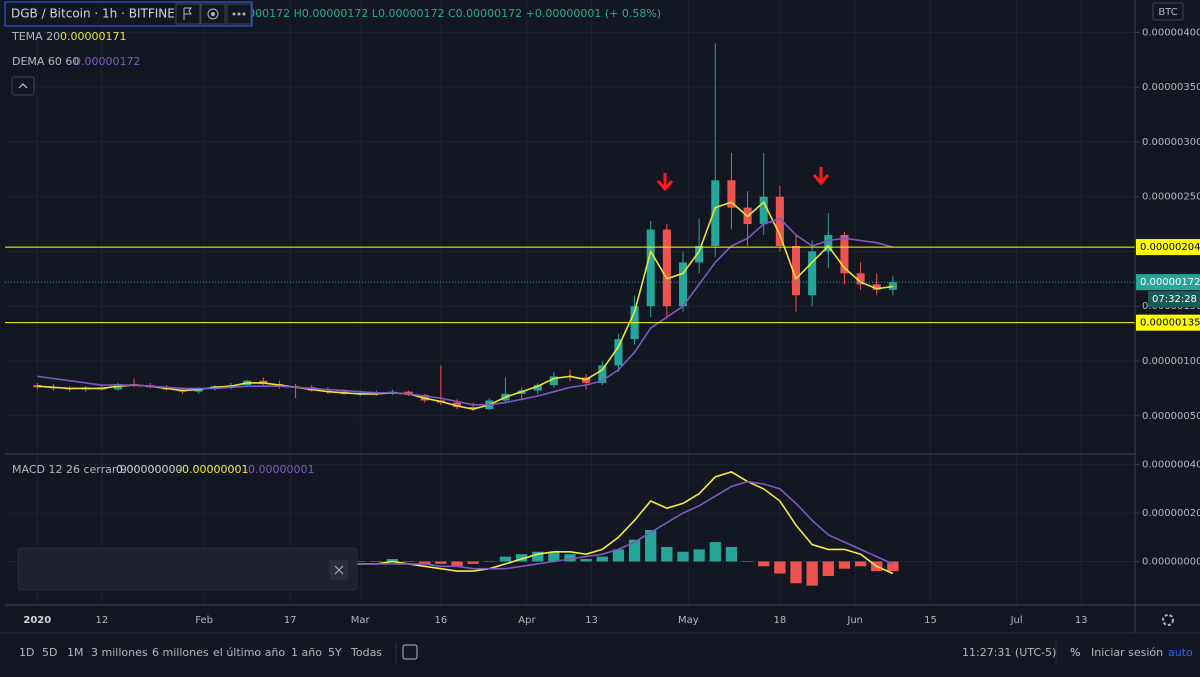  Describe the element at coordinates (1171, 465) in the screenshot. I see `y-tick-label: 0.00000040` at that location.